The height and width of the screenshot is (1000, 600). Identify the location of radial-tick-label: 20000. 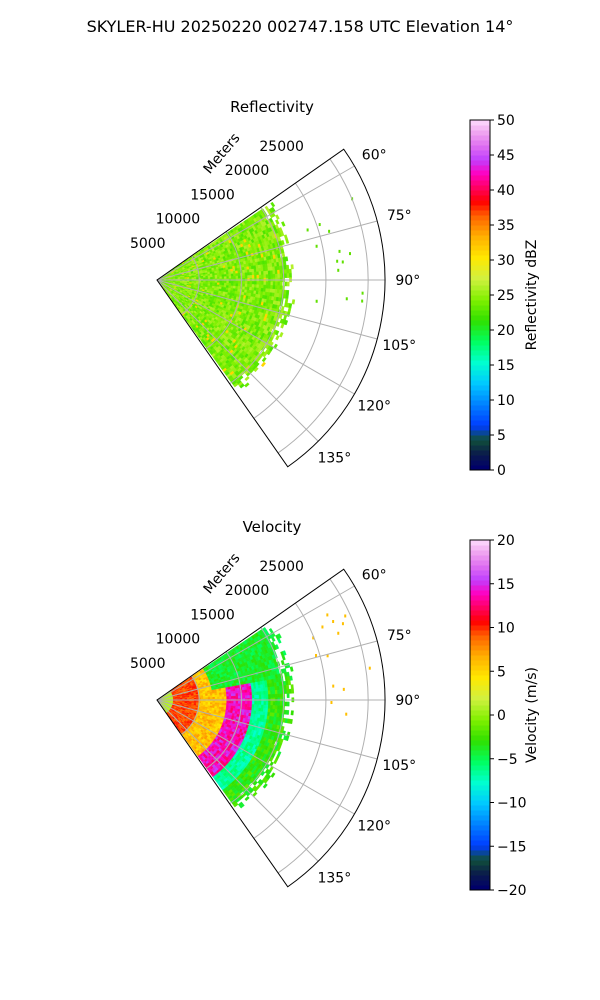
(247, 171).